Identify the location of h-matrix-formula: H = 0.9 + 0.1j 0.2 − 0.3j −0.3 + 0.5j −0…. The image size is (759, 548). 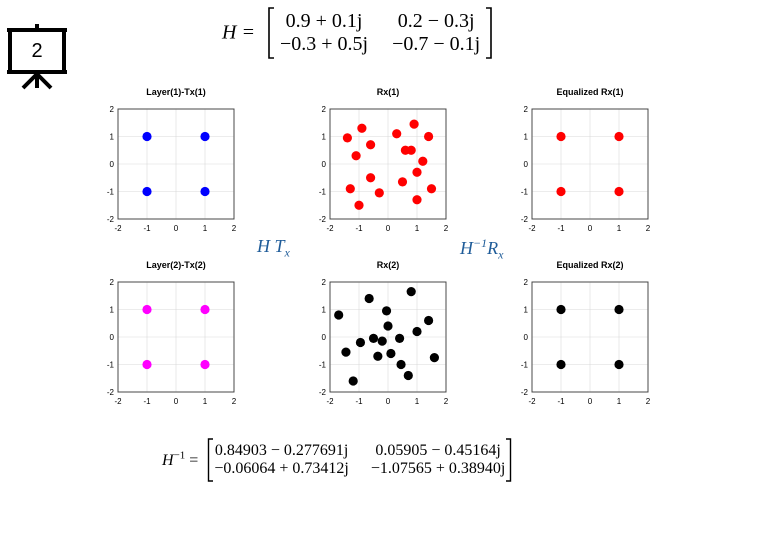
(358, 33).